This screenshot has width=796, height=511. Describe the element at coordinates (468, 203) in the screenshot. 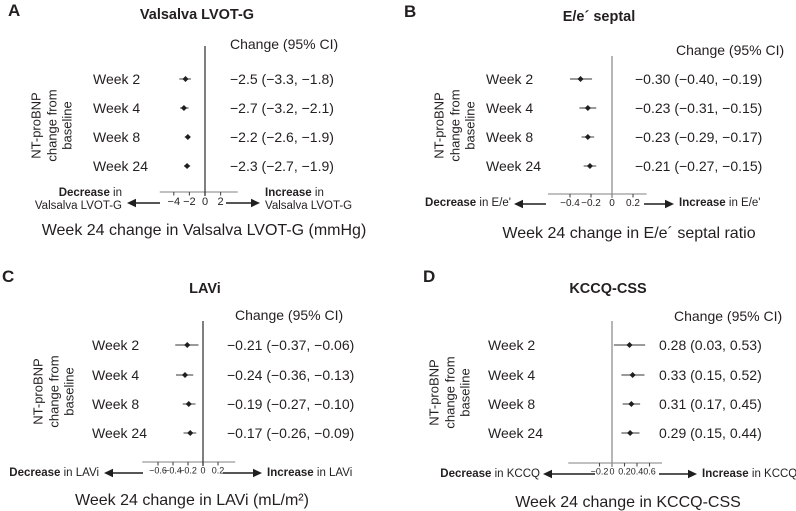

I see `direction-label-decrease: Decrease in E/e'` at that location.